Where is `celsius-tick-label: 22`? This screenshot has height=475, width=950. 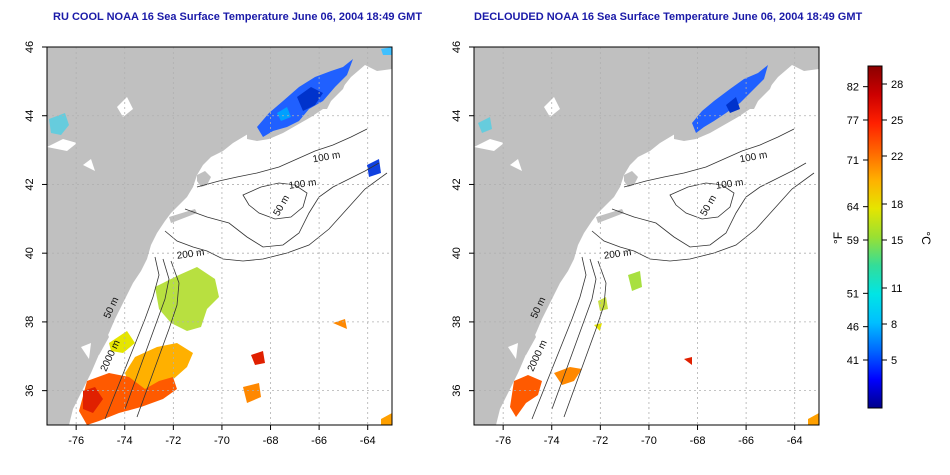
celsius-tick-label: 22 is located at coordinates (897, 157).